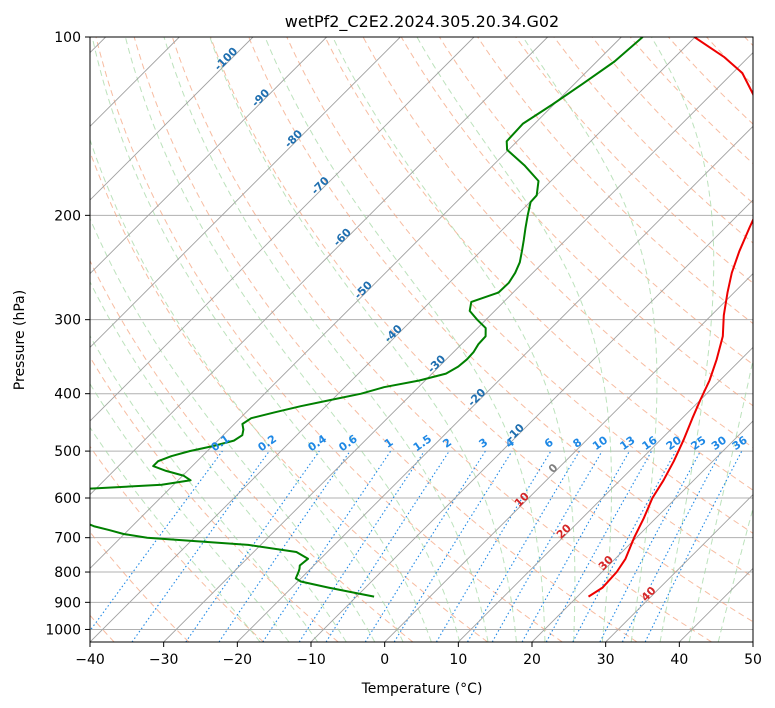 The height and width of the screenshot is (708, 775). Describe the element at coordinates (164, 660) in the screenshot. I see `x-tick-label: −30` at that location.